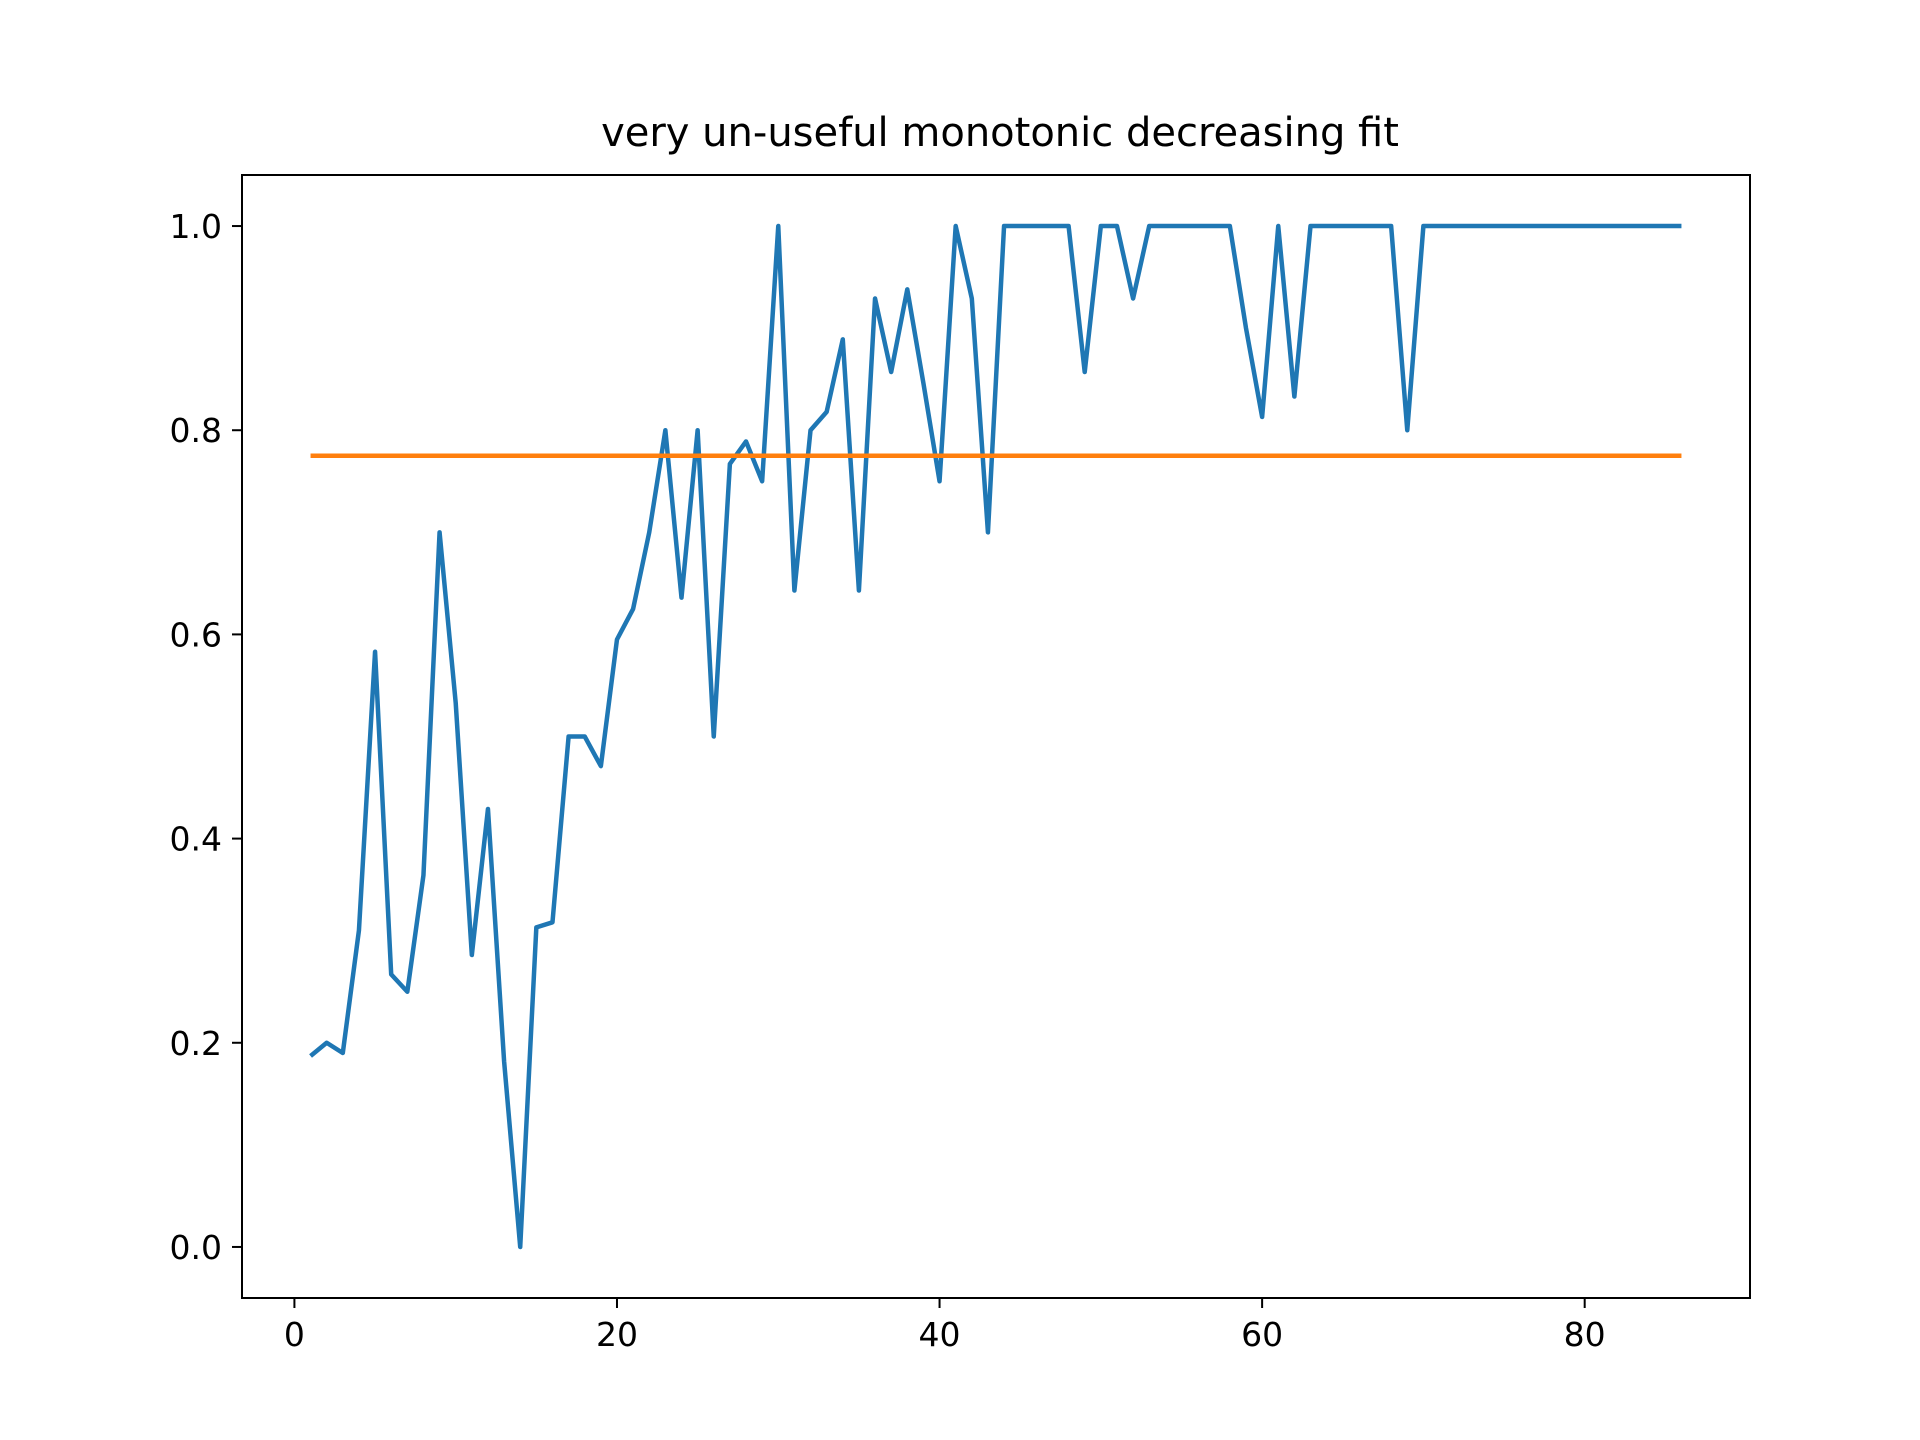  I want to click on y-tick-label: 1.0, so click(196, 226).